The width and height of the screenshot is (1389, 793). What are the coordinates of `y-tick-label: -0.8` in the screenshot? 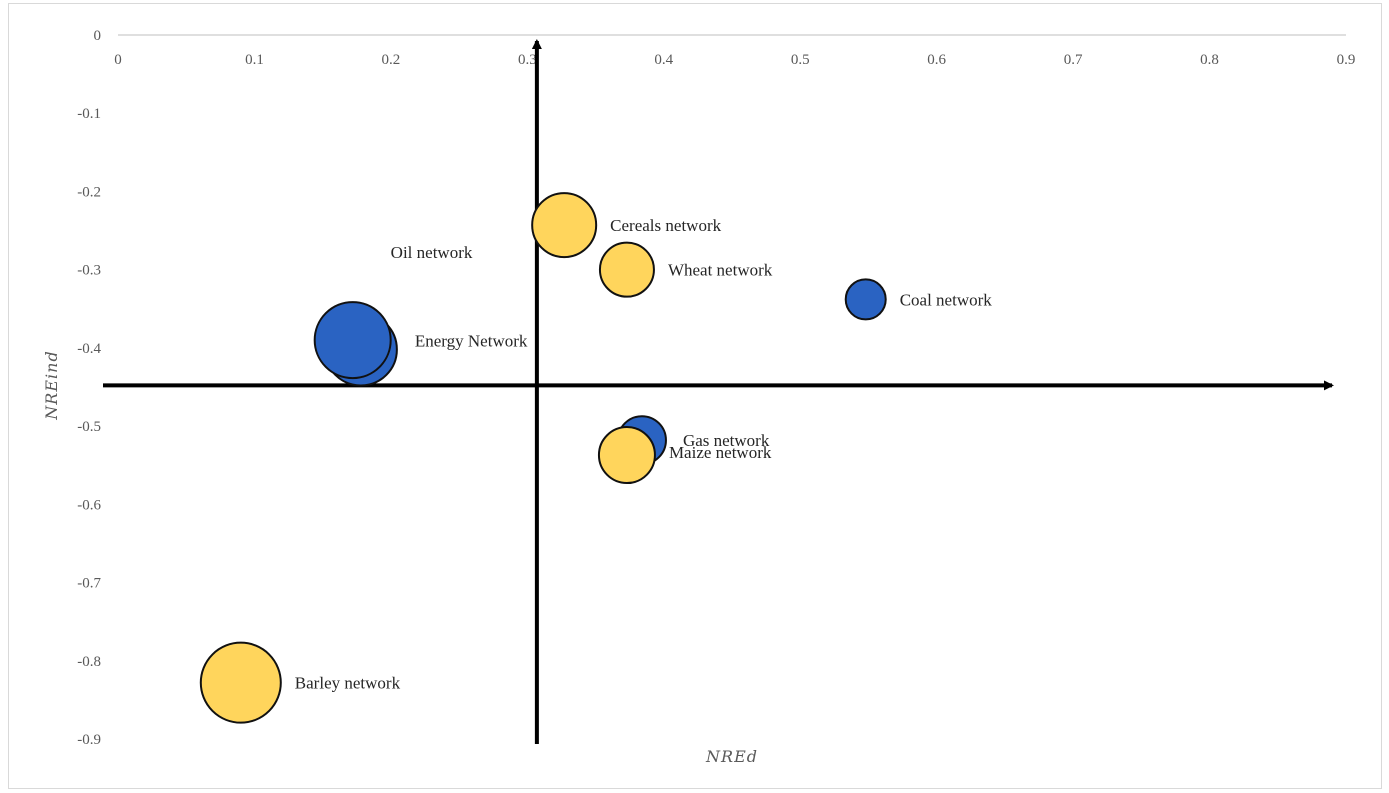 It's located at (89, 662).